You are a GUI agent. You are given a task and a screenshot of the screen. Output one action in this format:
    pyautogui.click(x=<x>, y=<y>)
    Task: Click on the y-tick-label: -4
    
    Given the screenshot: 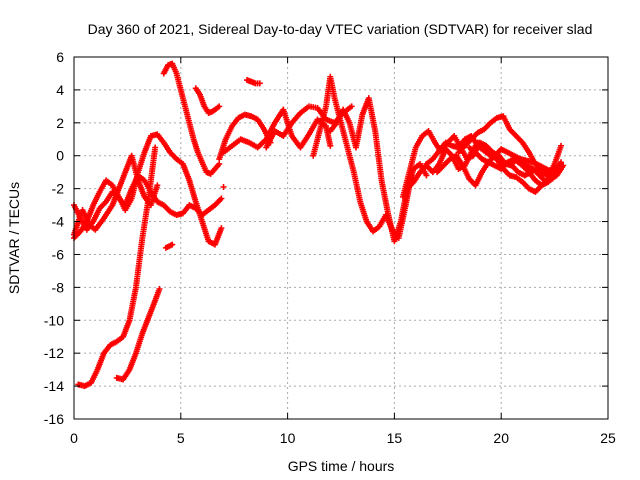 What is the action you would take?
    pyautogui.click(x=58, y=222)
    